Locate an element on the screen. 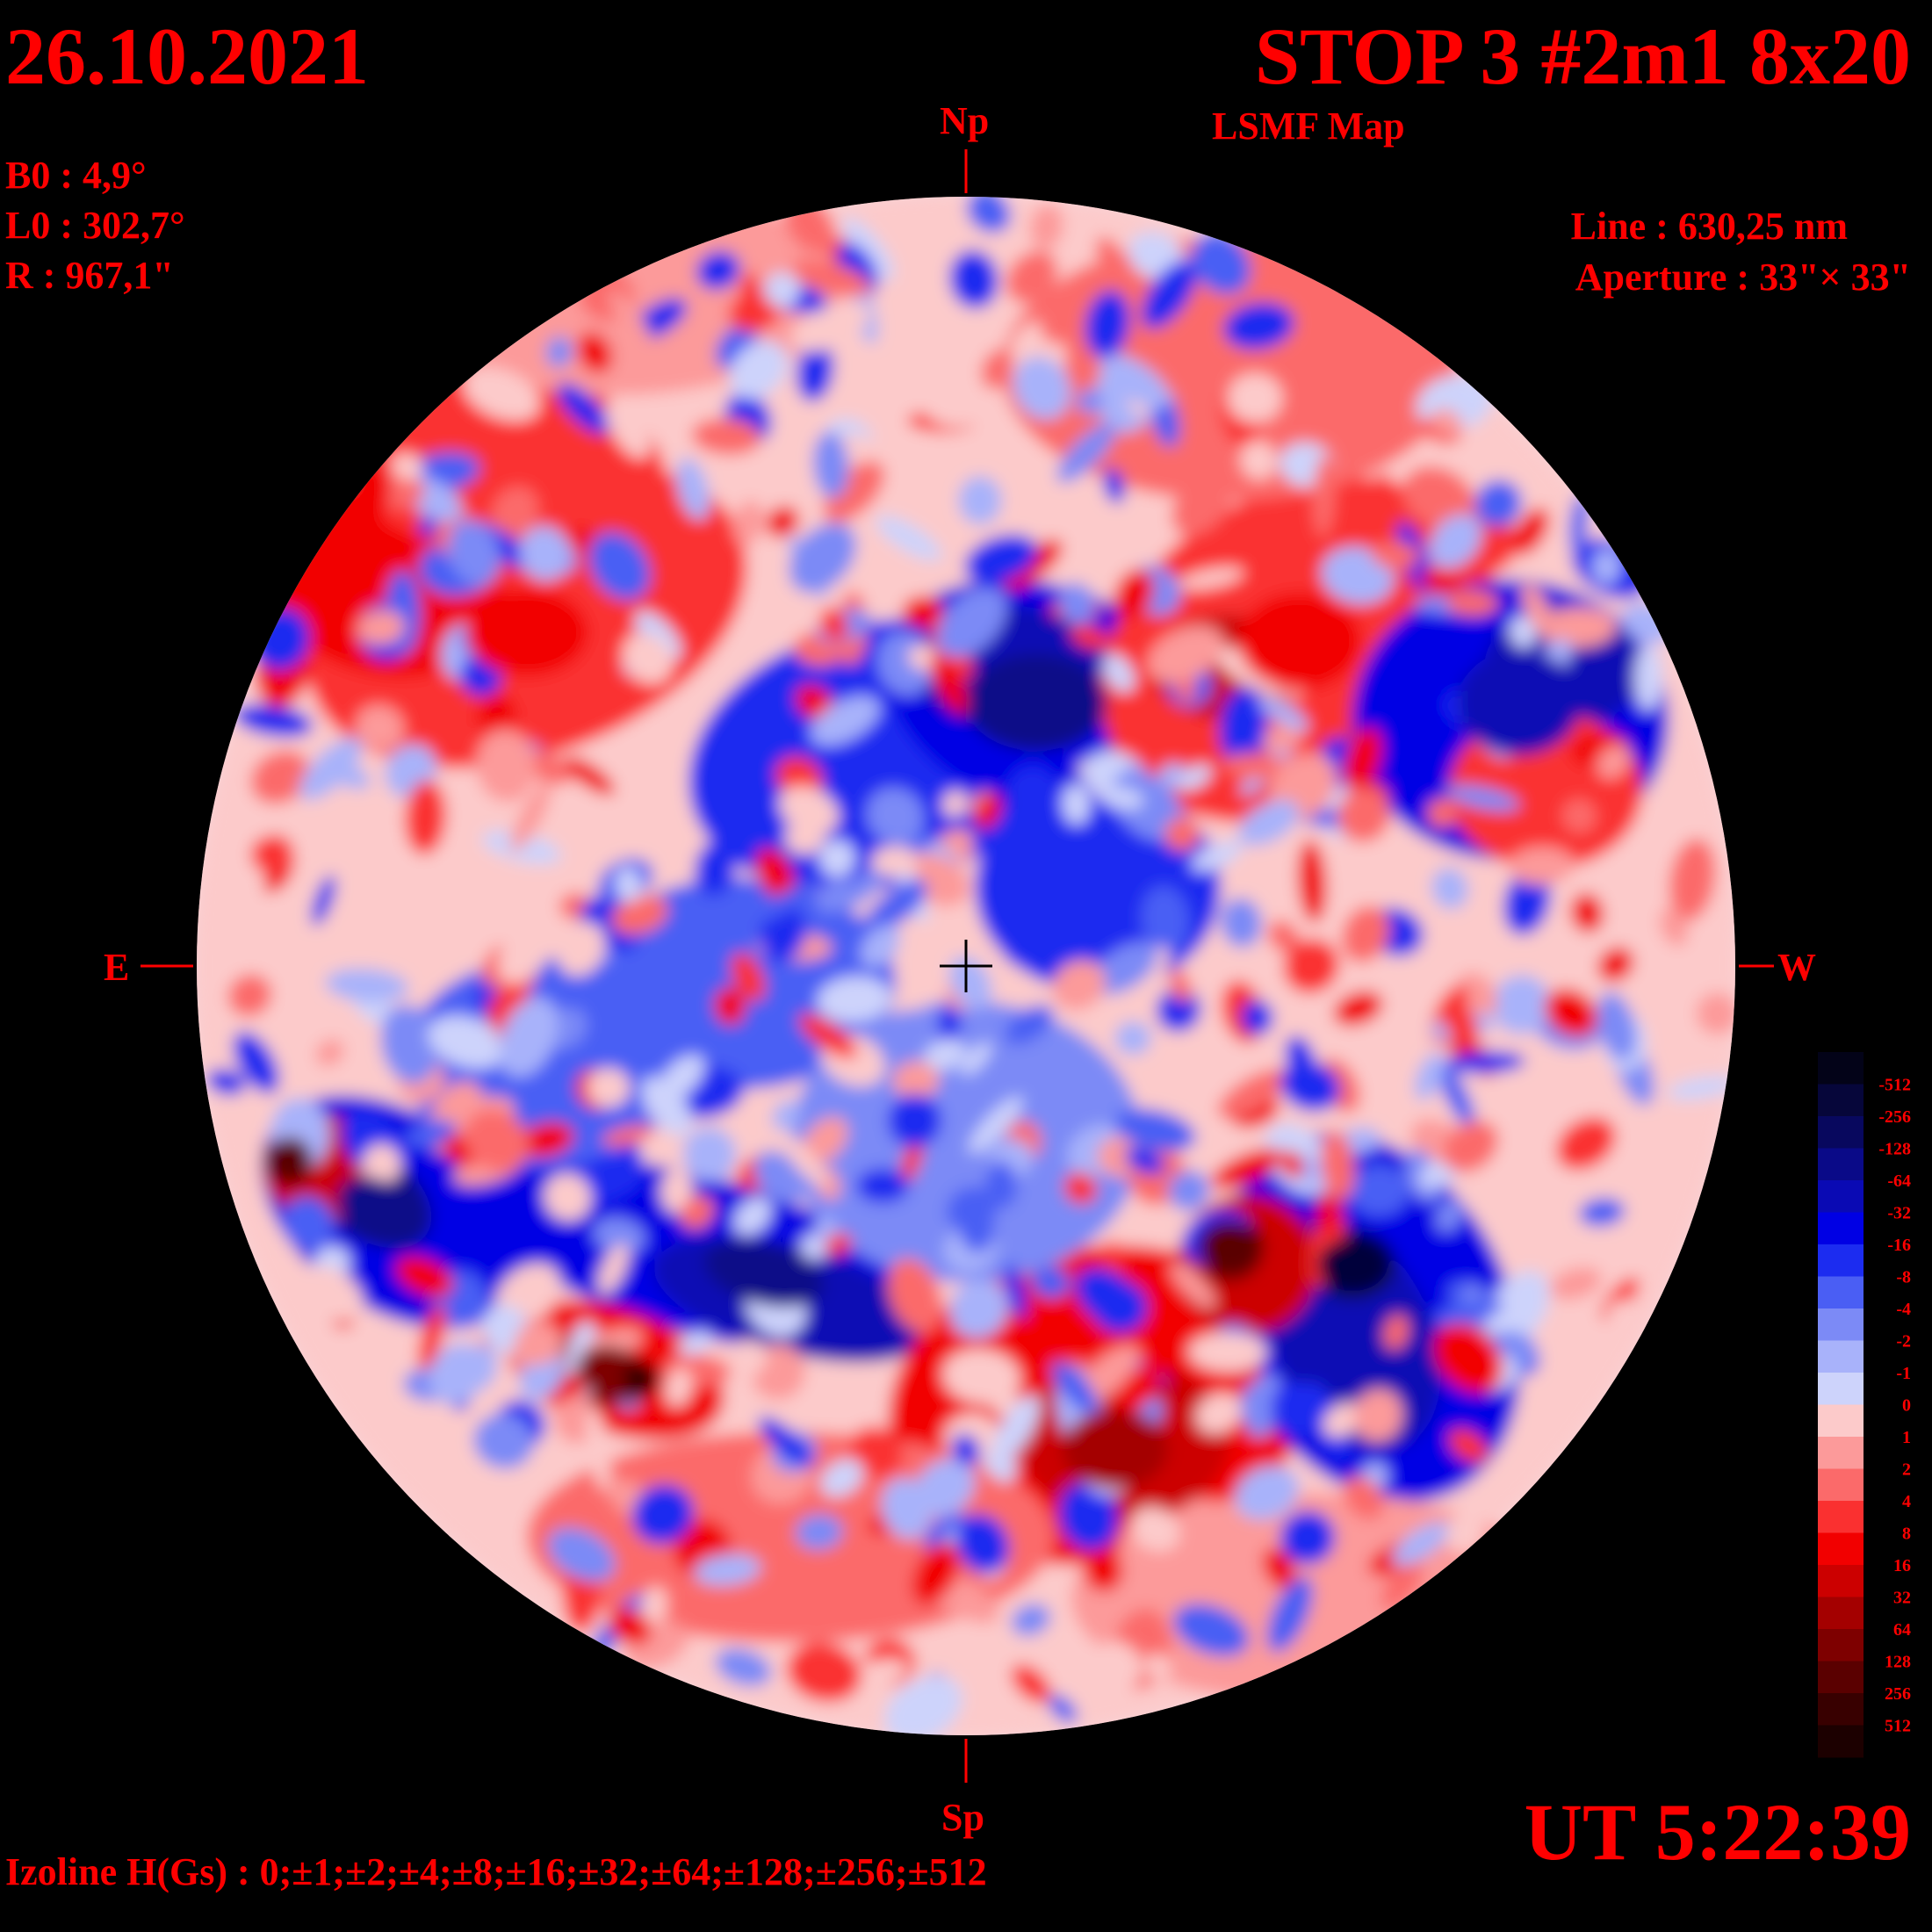  radius-parameter: R : 967,1" is located at coordinates (89, 275).